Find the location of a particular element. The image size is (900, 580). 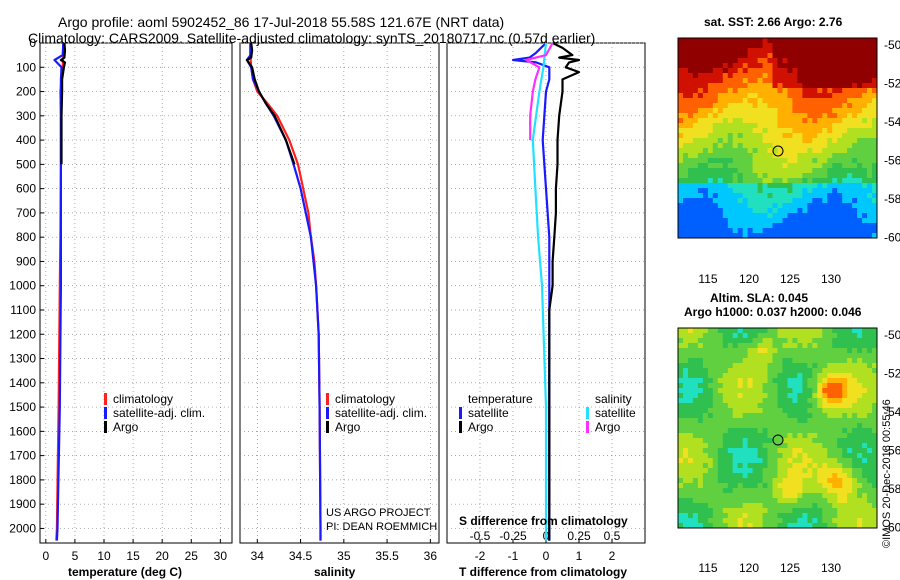

y-tick-label: 1400 is located at coordinates (22, 383).